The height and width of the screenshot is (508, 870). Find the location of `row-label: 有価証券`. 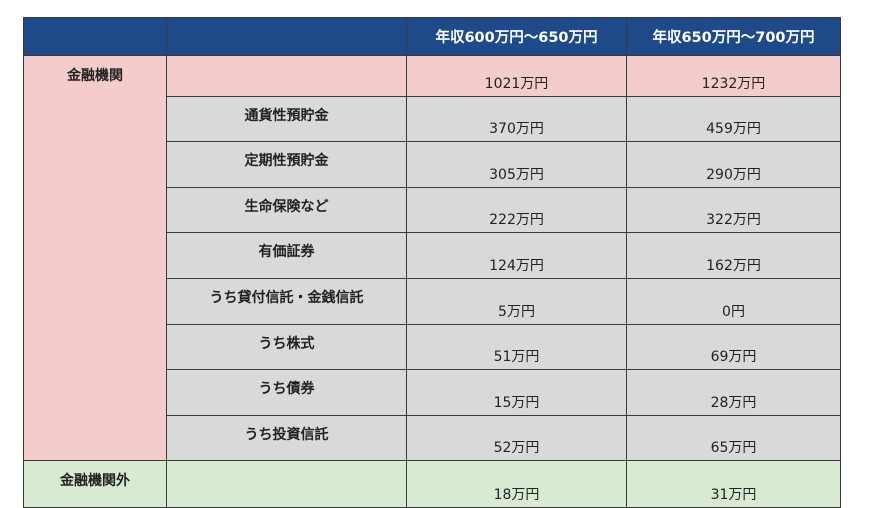

row-label: 有価証券 is located at coordinates (286, 255).